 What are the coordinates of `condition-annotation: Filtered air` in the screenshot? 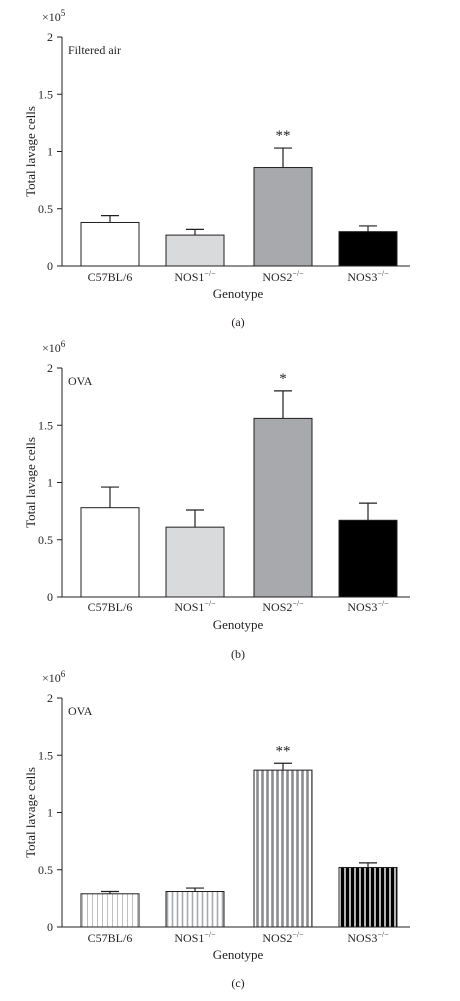 It's located at (94, 50).